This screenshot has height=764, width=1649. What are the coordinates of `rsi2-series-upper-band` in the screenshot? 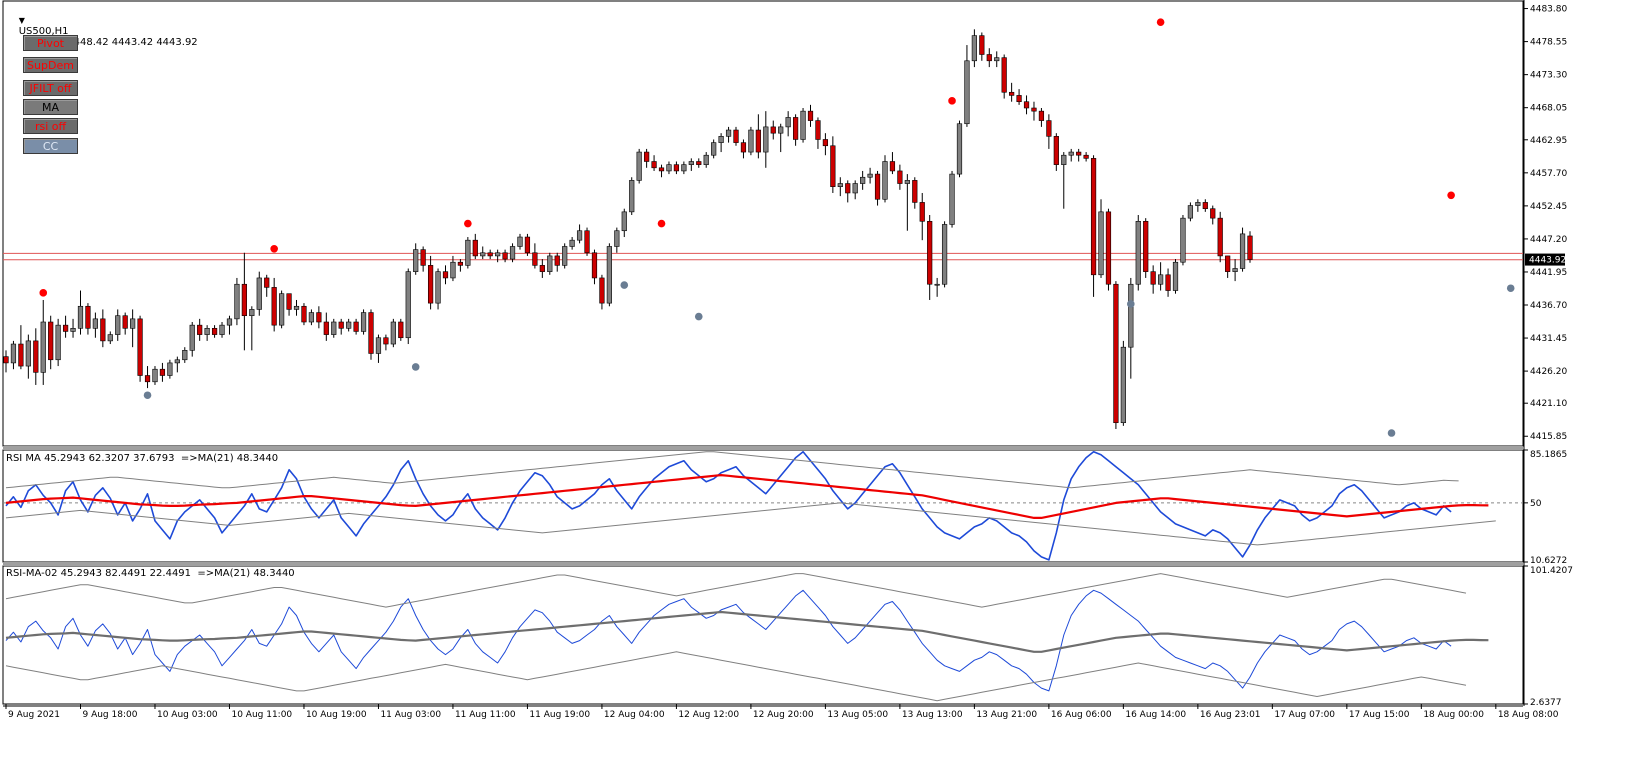 It's located at (736, 590).